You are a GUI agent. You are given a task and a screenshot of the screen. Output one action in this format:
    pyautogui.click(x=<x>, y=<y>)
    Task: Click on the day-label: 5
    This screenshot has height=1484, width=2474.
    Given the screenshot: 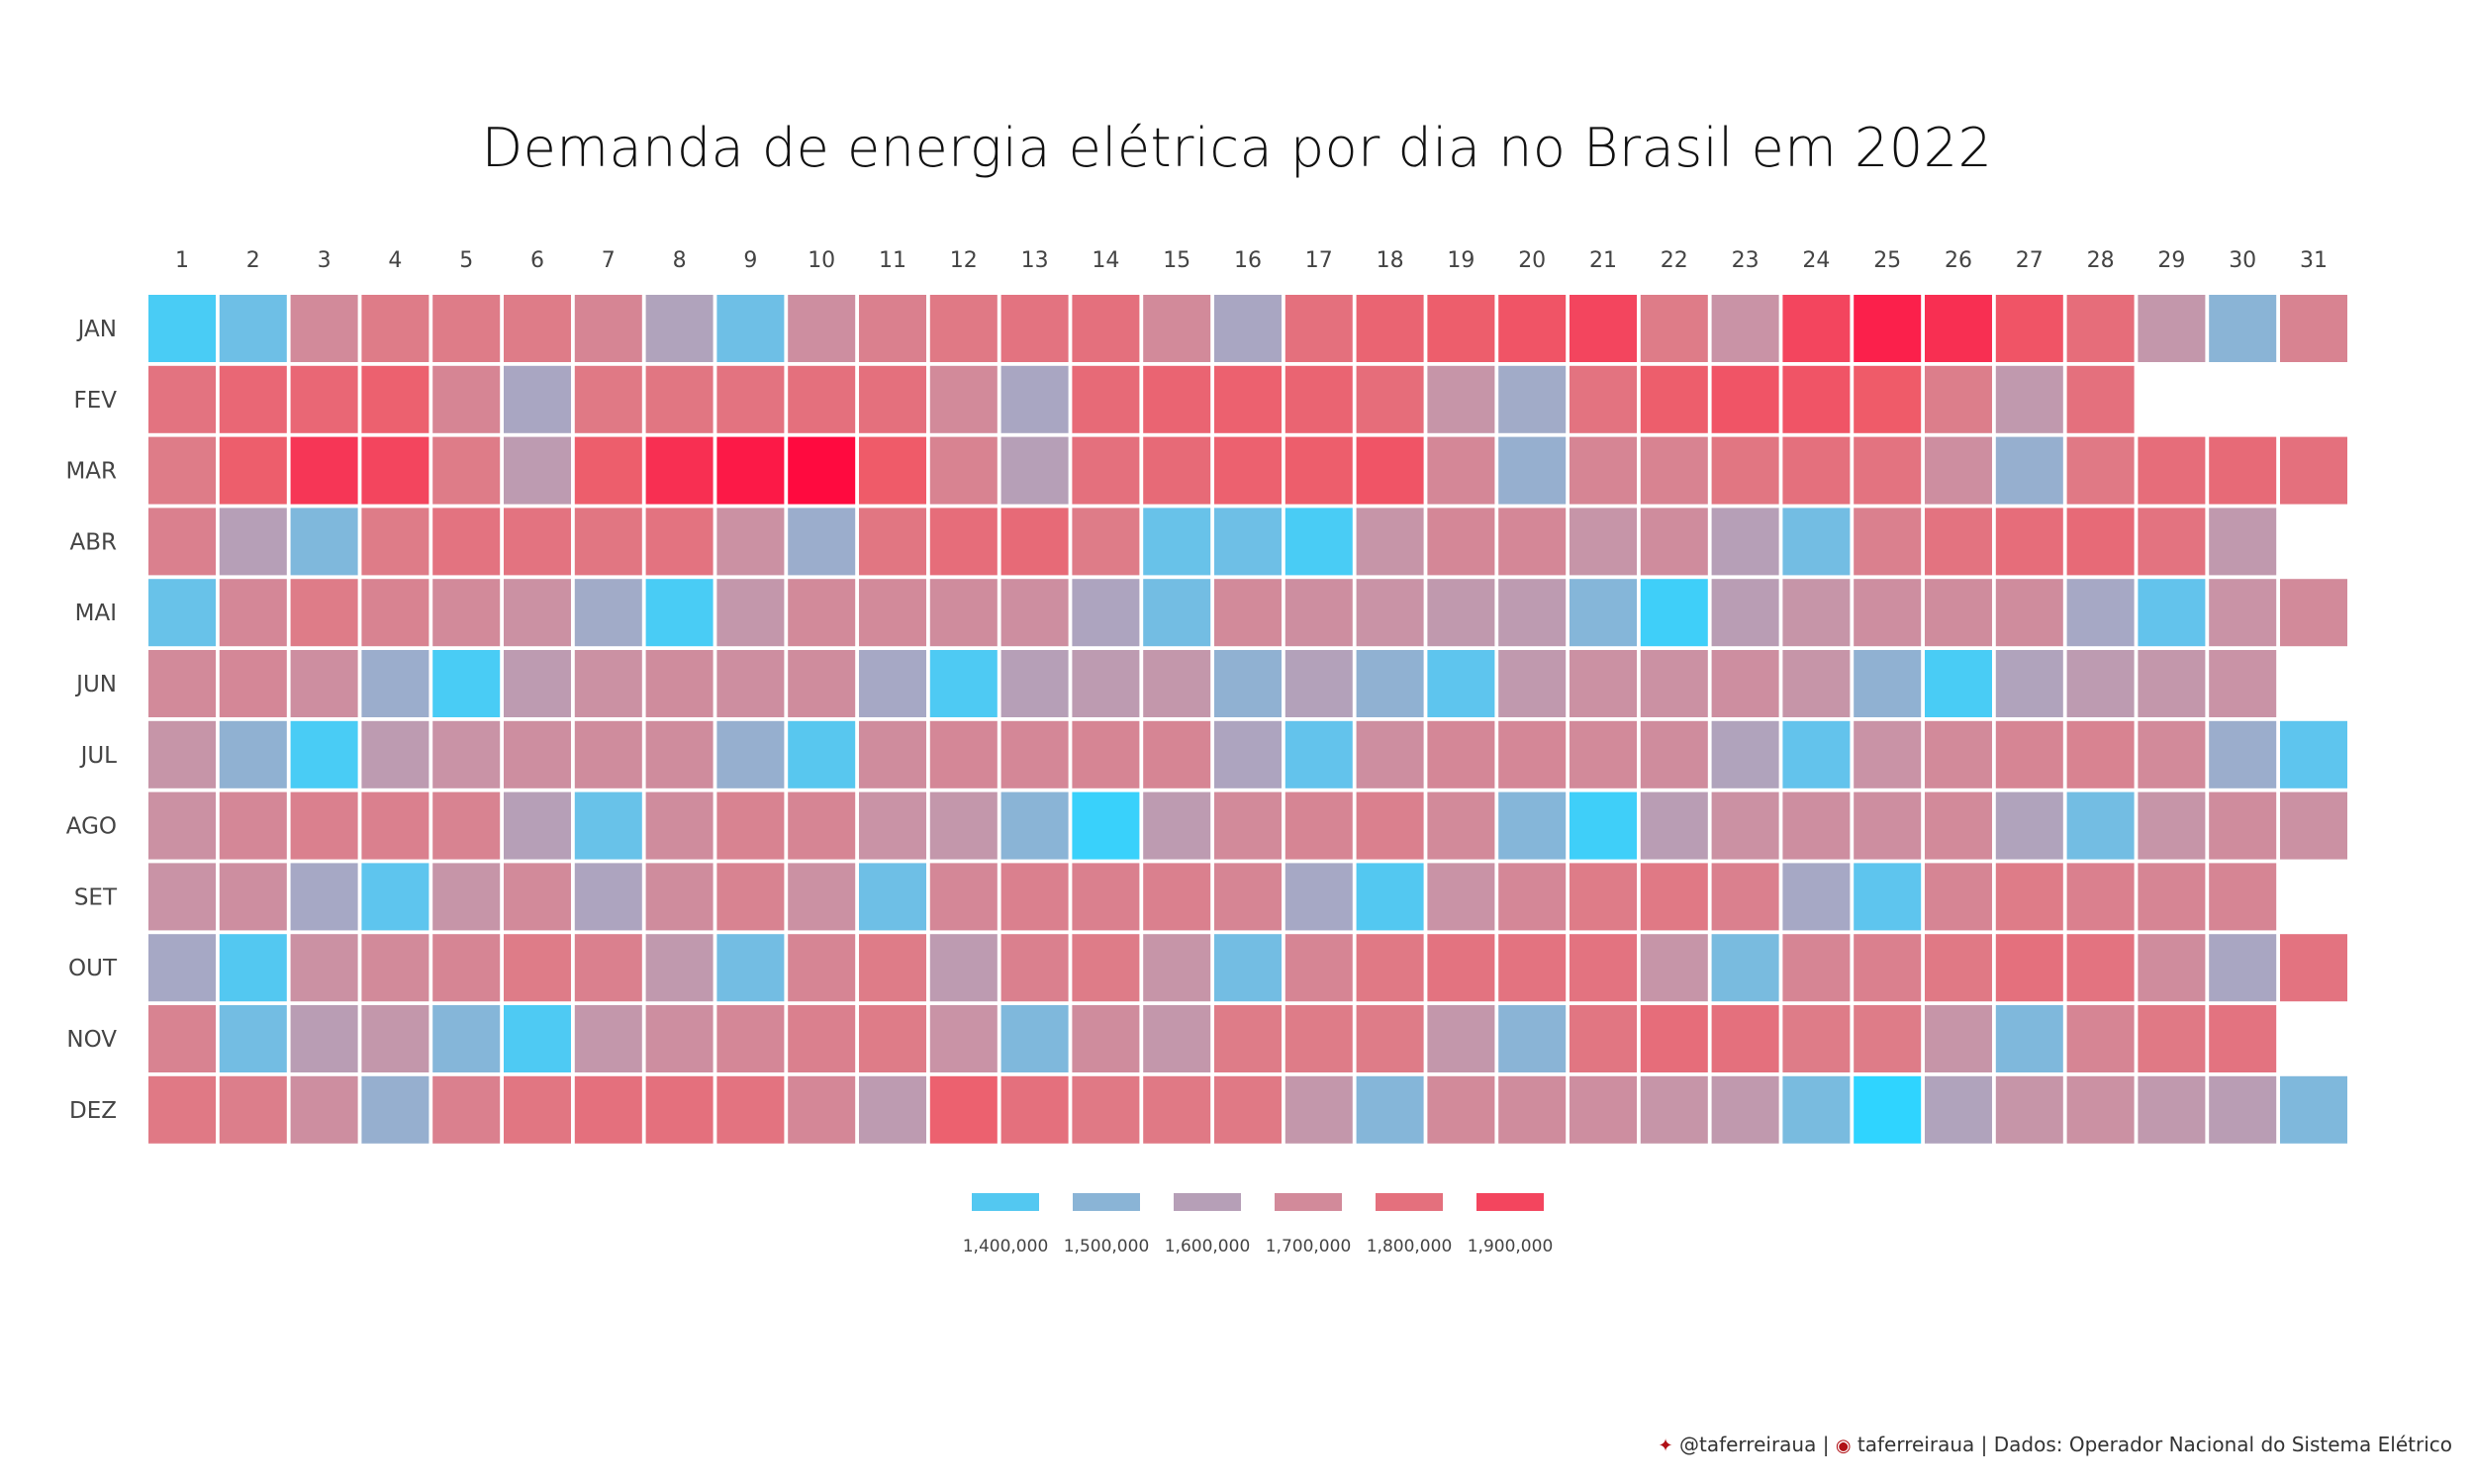 What is the action you would take?
    pyautogui.click(x=466, y=260)
    